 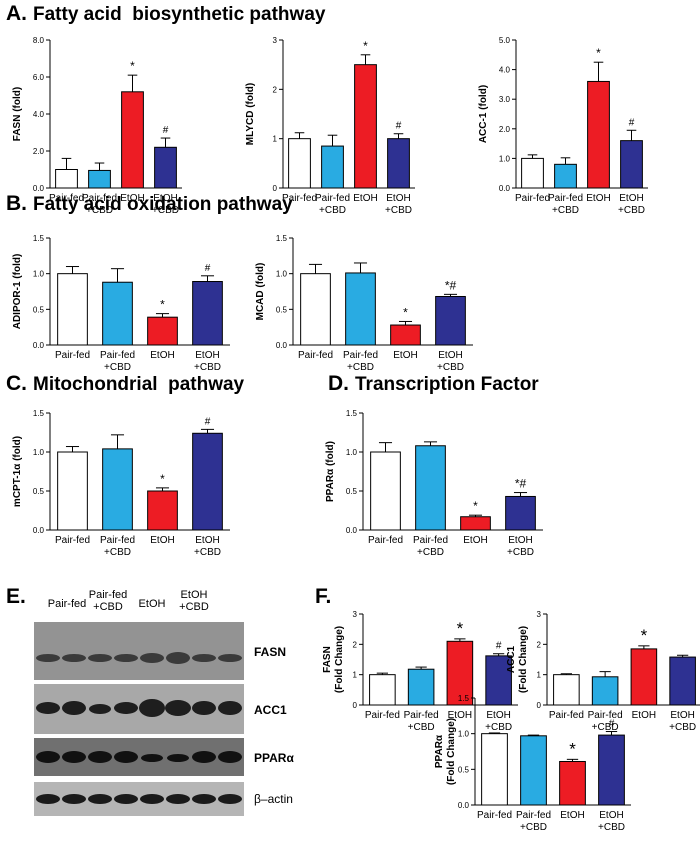 What do you see at coordinates (16, 203) in the screenshot?
I see `section-letter: B.` at bounding box center [16, 203].